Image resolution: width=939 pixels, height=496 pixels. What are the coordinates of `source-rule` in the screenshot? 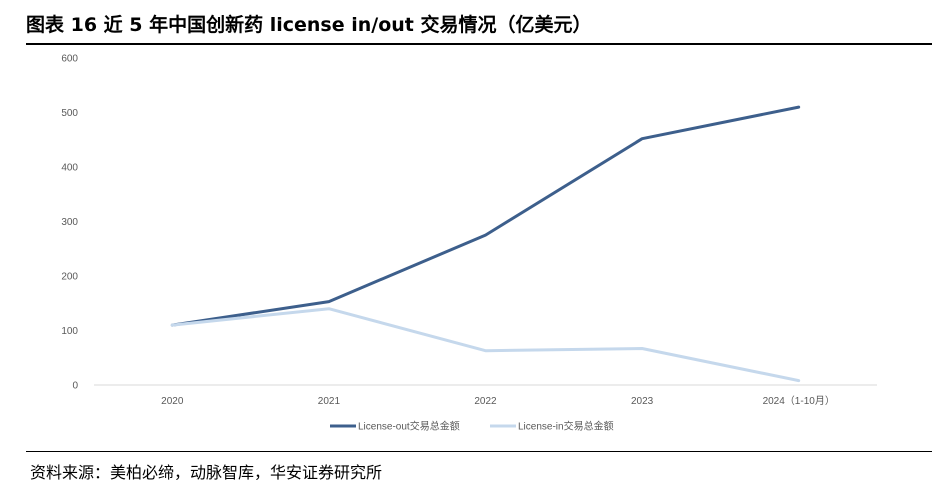 It's located at (479, 451).